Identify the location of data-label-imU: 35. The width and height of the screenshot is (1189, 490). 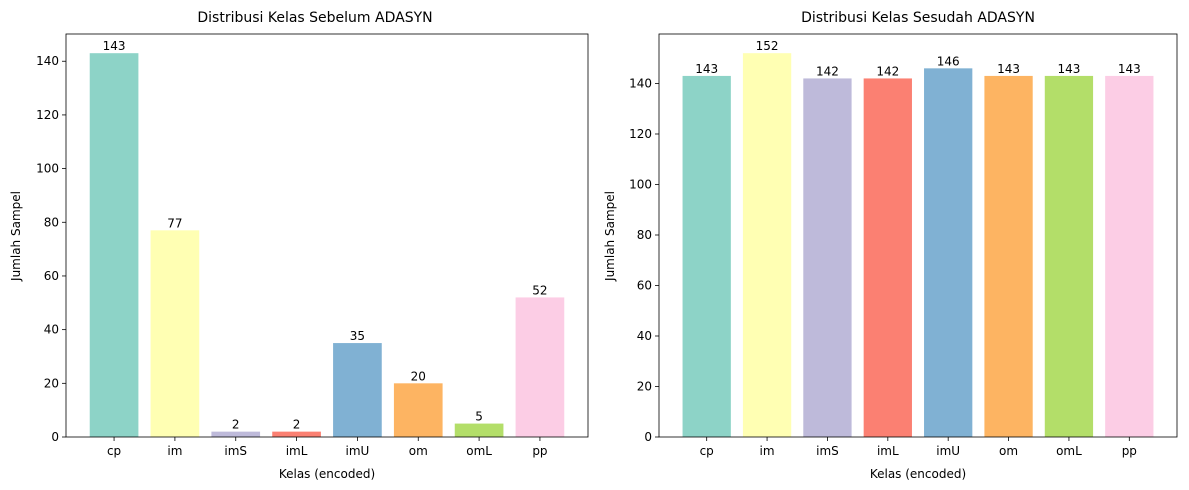
(357, 336).